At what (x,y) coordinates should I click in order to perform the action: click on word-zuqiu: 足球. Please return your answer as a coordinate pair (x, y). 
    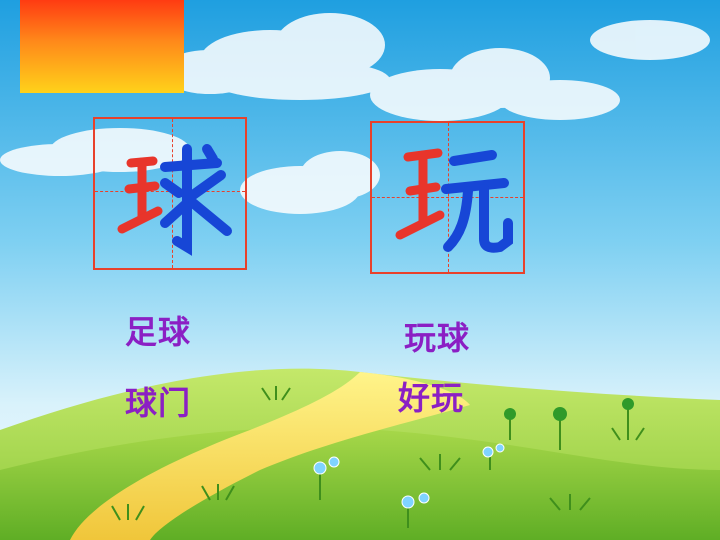
    Looking at the image, I should click on (158, 332).